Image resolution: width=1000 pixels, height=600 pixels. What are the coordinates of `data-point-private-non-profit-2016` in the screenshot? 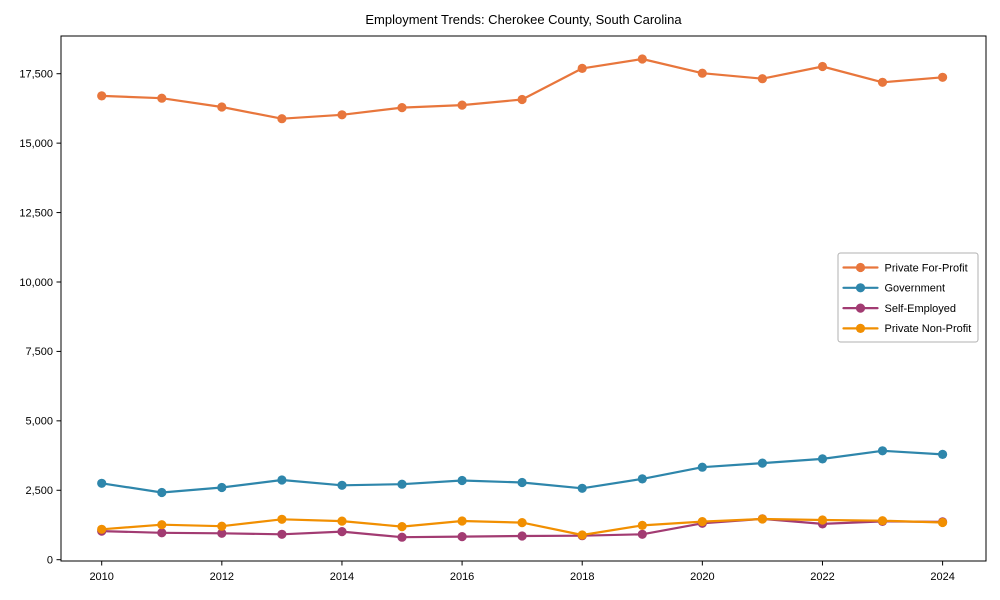 It's located at (462, 521).